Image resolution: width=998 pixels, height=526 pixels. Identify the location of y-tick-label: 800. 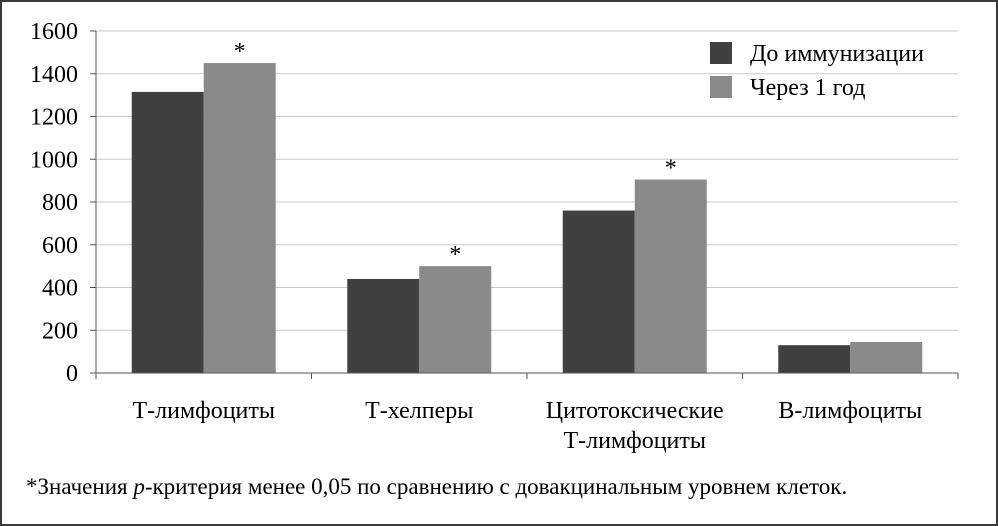
(60, 203).